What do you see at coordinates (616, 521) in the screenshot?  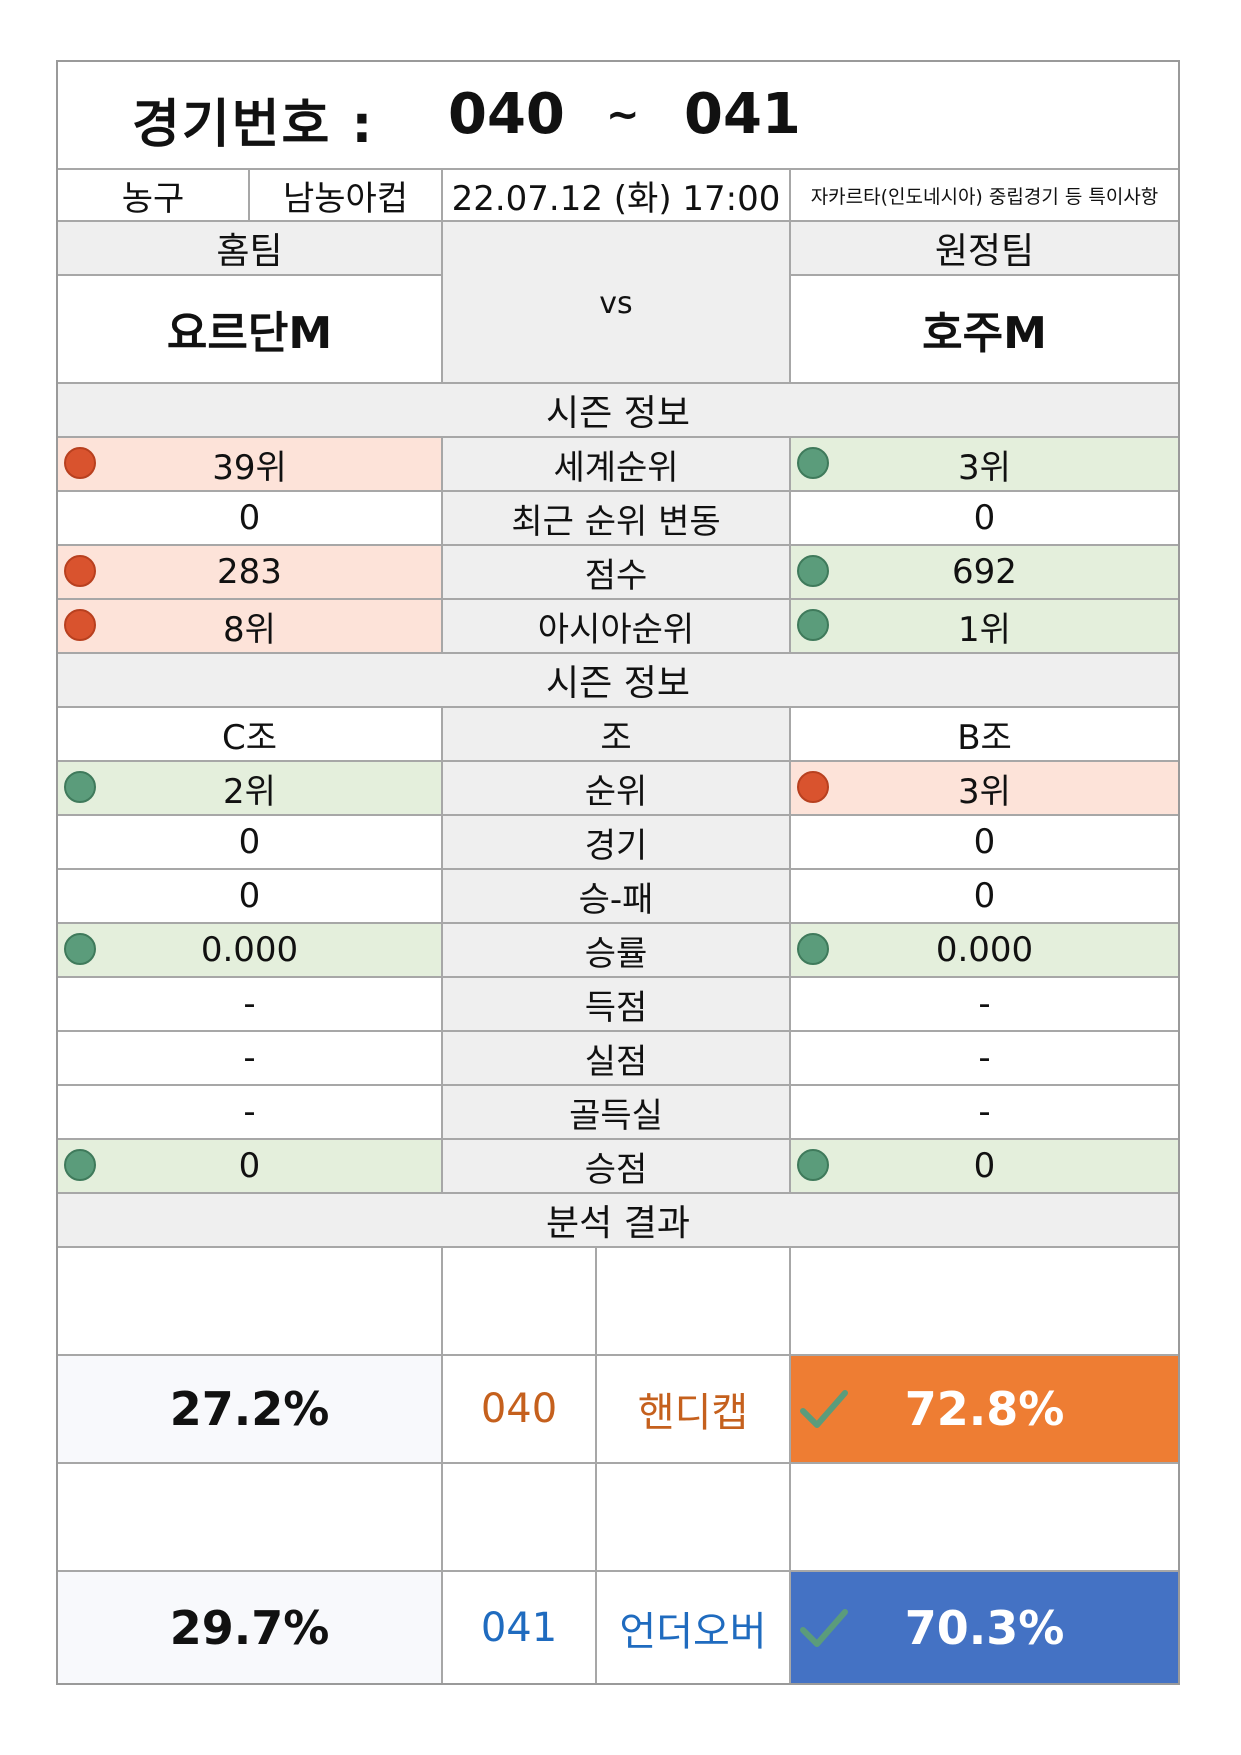 I see `s1-row1-label-text: 최근 순위 변동` at bounding box center [616, 521].